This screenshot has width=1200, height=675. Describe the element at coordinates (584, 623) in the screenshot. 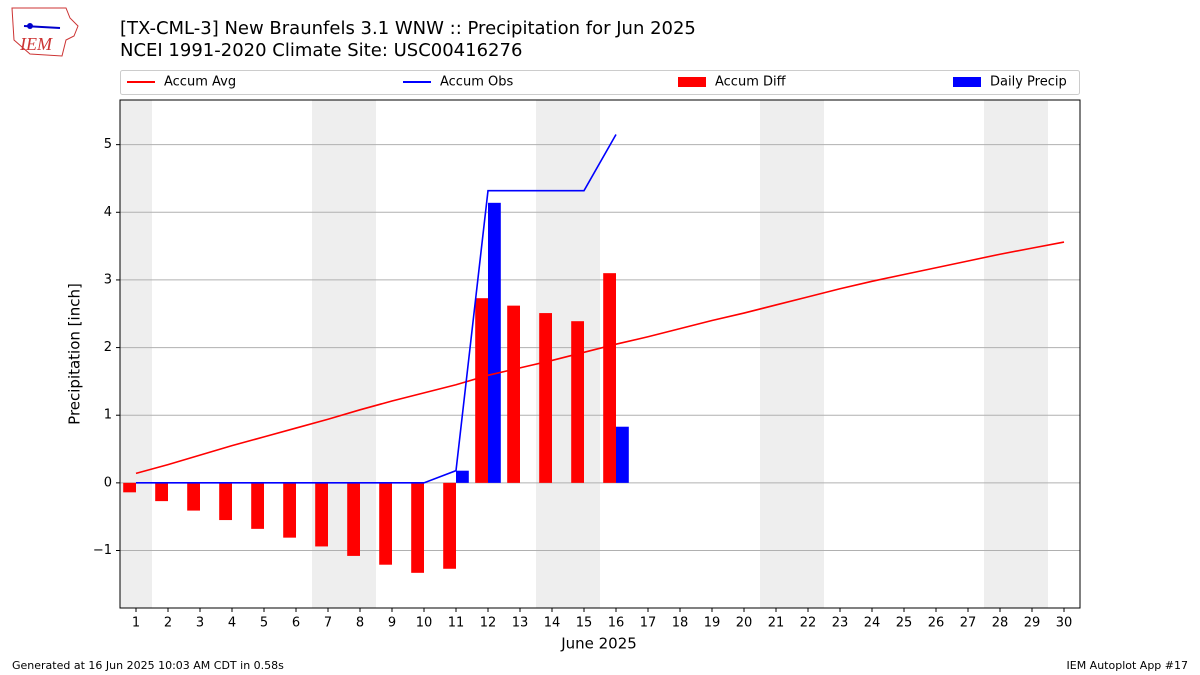

I see `x-tick-label: 15` at that location.